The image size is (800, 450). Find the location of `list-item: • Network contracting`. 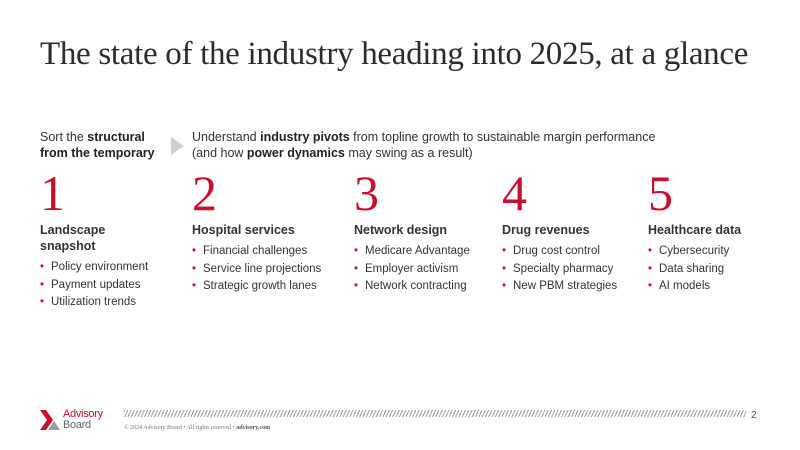

list-item: • Network contracting is located at coordinates (429, 287).